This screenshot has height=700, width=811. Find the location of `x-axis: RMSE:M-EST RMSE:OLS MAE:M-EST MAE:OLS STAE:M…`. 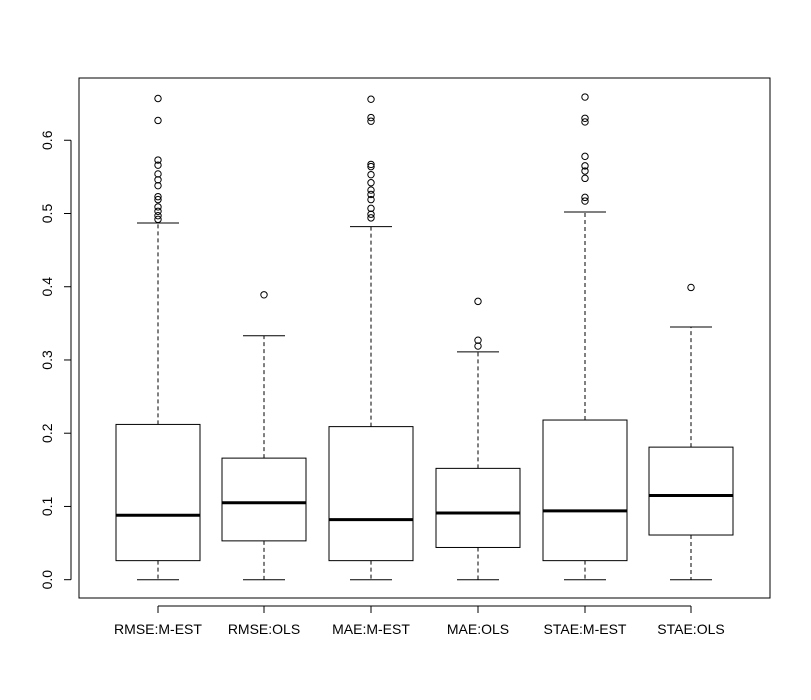

x-axis: RMSE:M-EST RMSE:OLS MAE:M-EST MAE:OLS STAE:M… is located at coordinates (419, 621).